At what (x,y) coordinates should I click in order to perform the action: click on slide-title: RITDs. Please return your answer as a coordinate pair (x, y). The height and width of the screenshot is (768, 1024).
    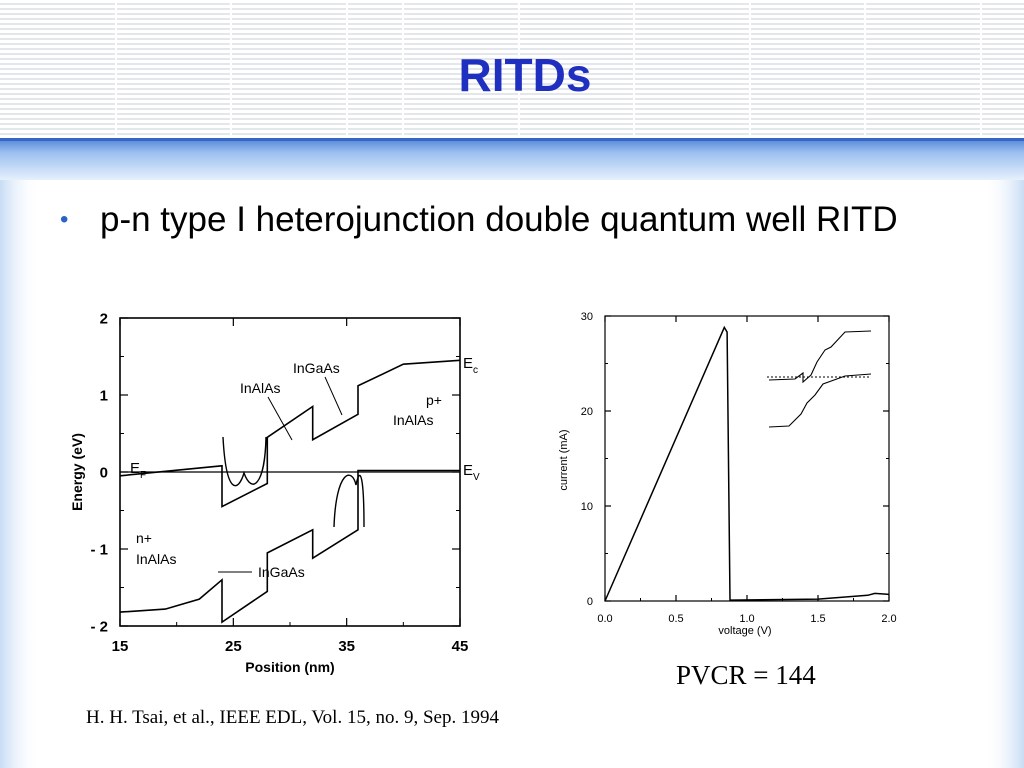
    Looking at the image, I should click on (525, 75).